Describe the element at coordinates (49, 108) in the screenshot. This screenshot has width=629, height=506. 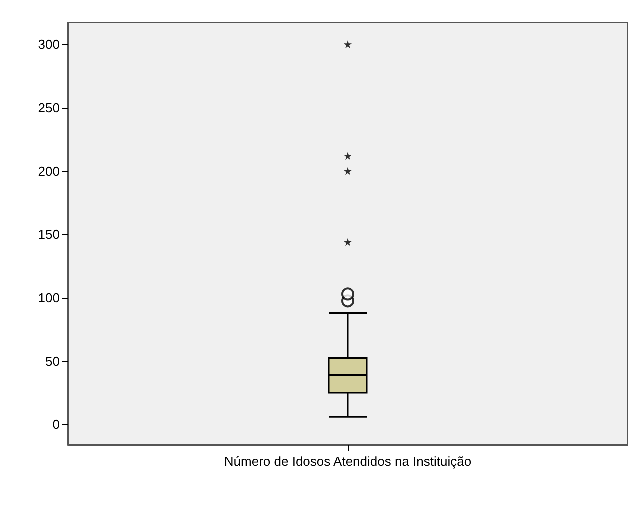
I see `y-tick-label: 250` at that location.